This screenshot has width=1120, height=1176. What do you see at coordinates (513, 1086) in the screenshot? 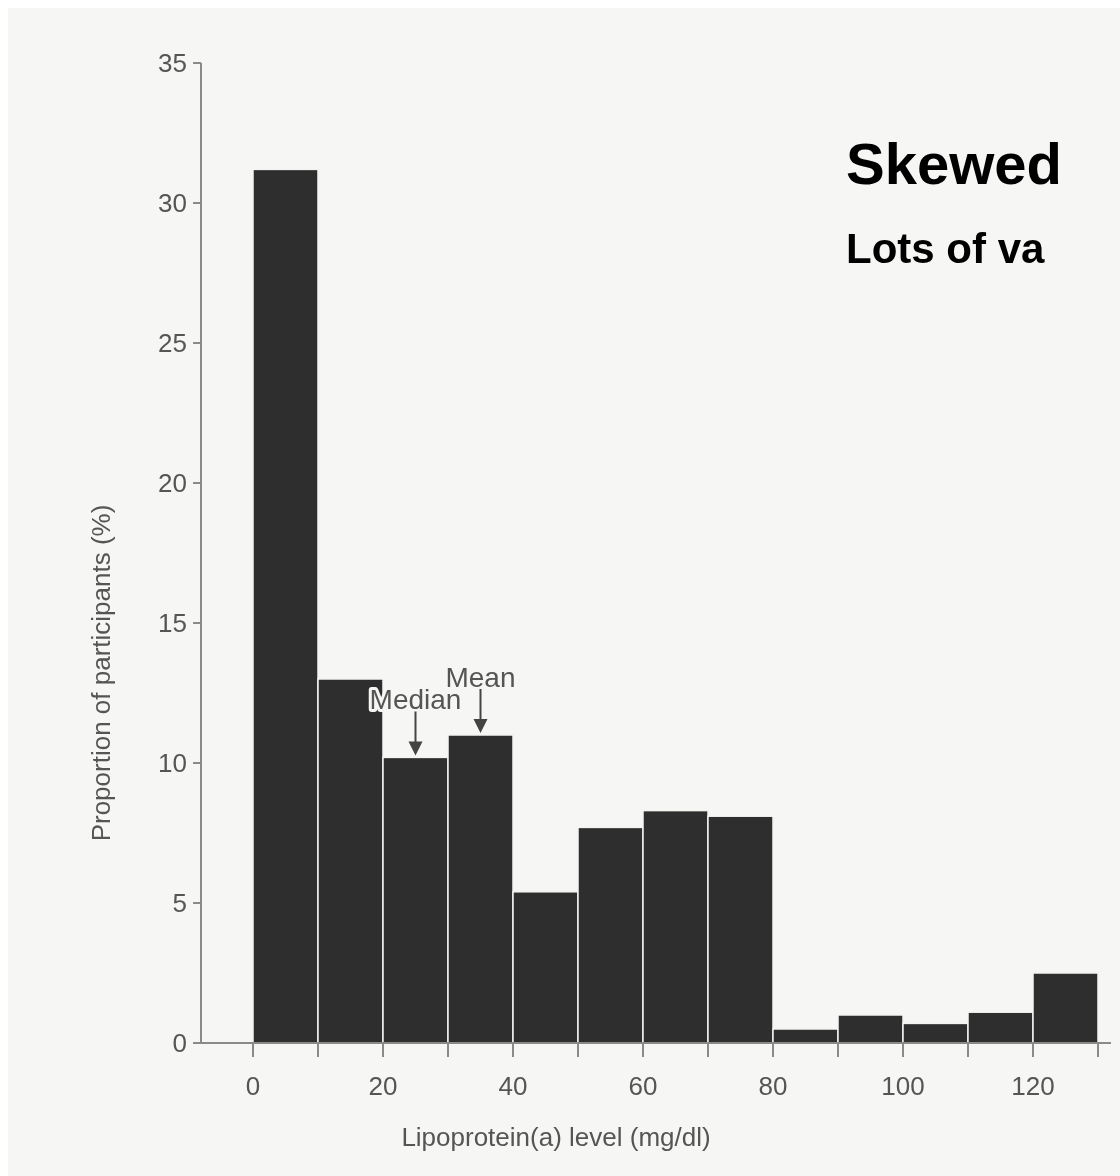
I see `x-tick-label: 40` at bounding box center [513, 1086].